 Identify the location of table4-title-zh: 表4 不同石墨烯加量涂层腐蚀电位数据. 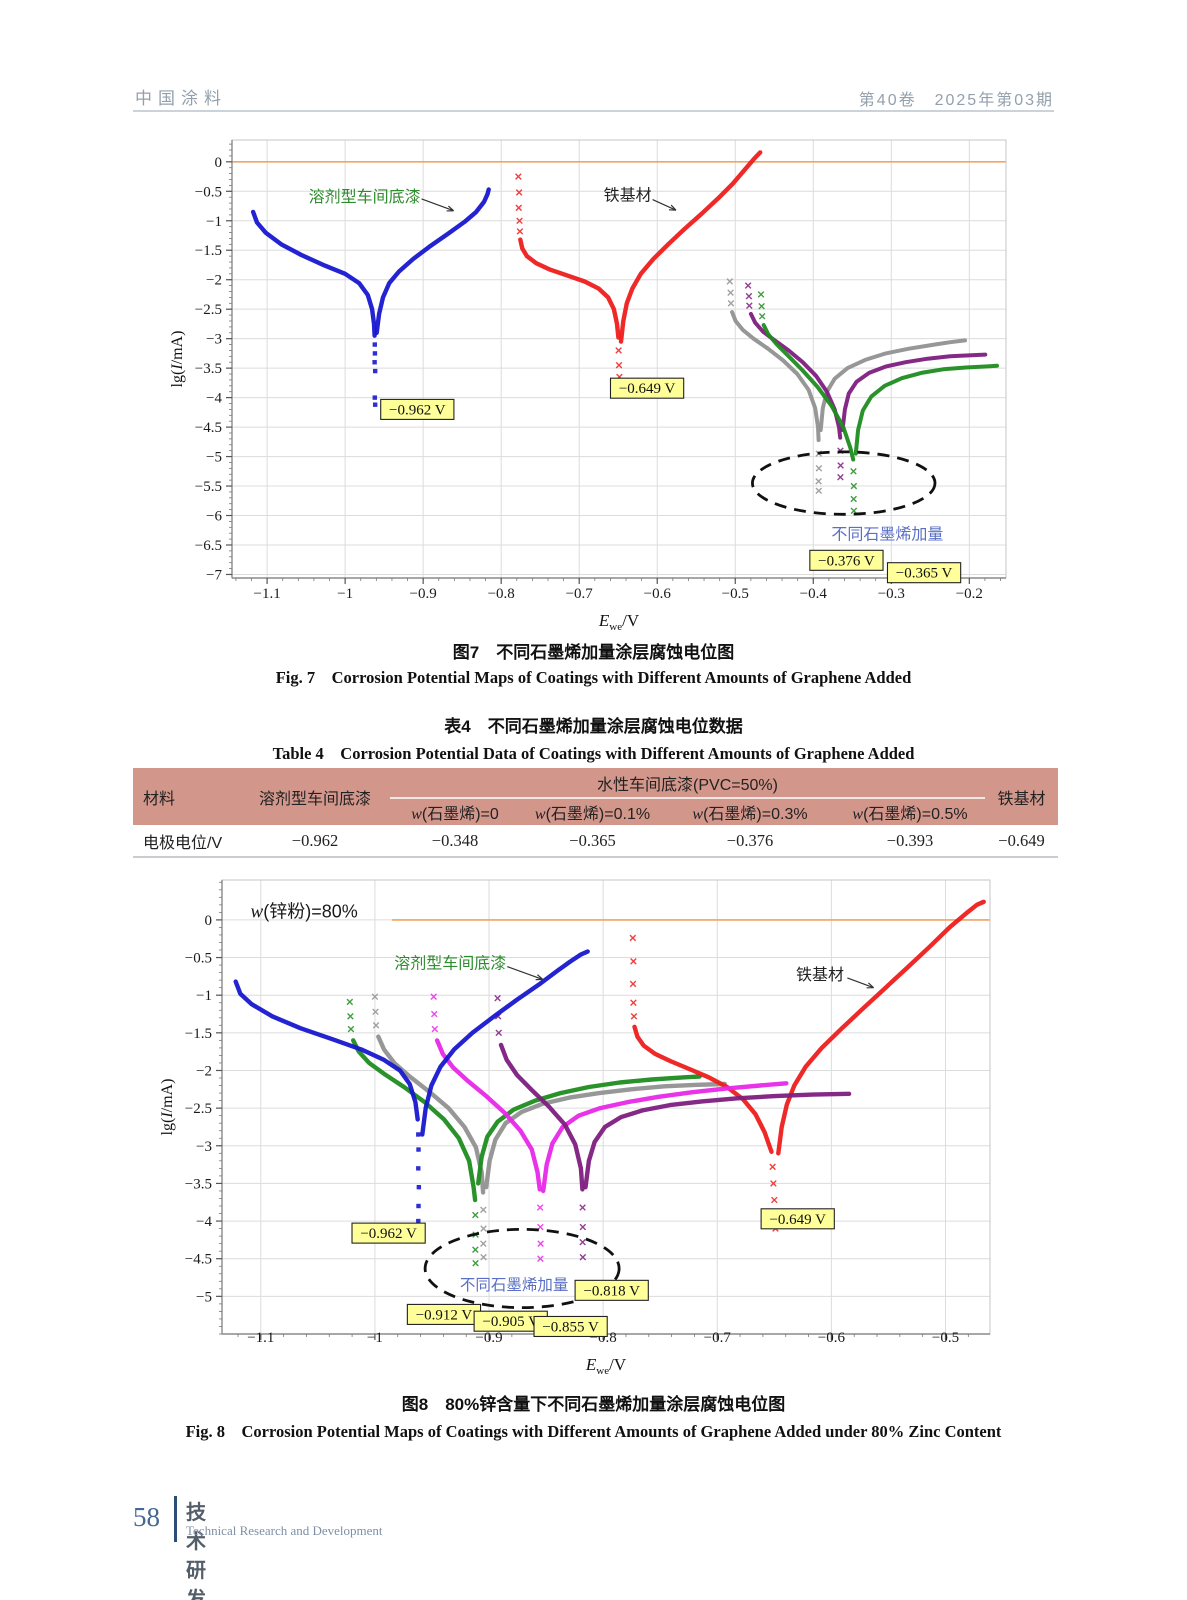
(593, 726).